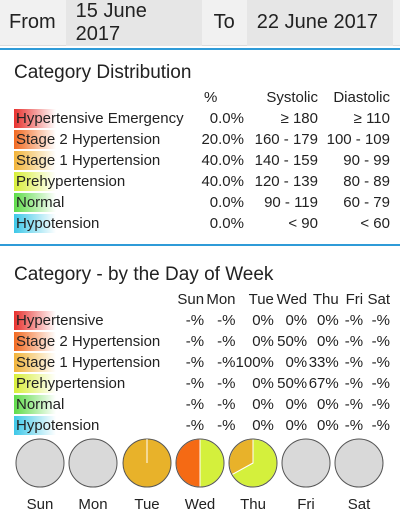 The height and width of the screenshot is (526, 400). Describe the element at coordinates (375, 223) in the screenshot. I see `category-diastolic: < 60` at that location.